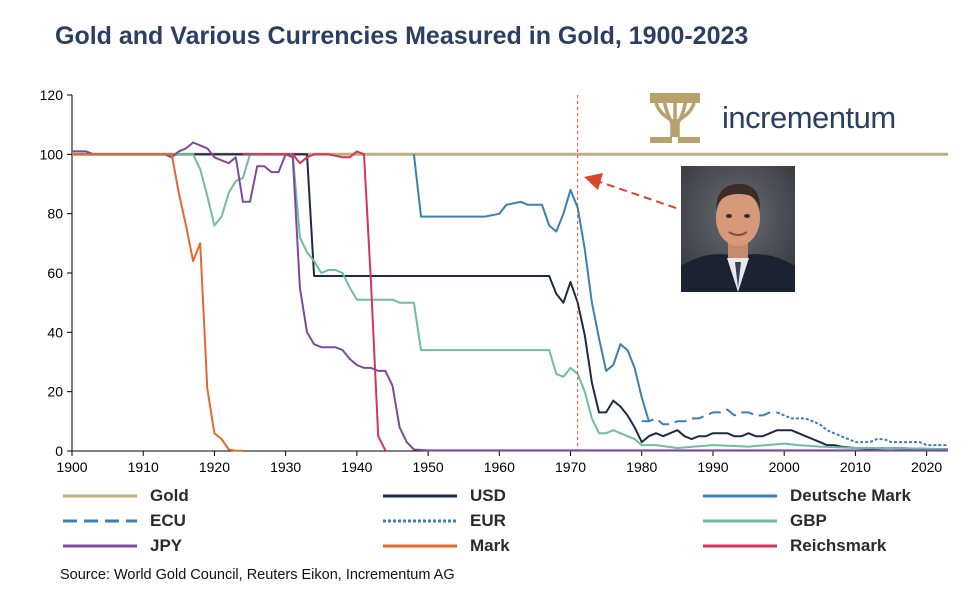 Image resolution: width=974 pixels, height=606 pixels. Describe the element at coordinates (499, 467) in the screenshot. I see `x-tick-label: 1960` at that location.